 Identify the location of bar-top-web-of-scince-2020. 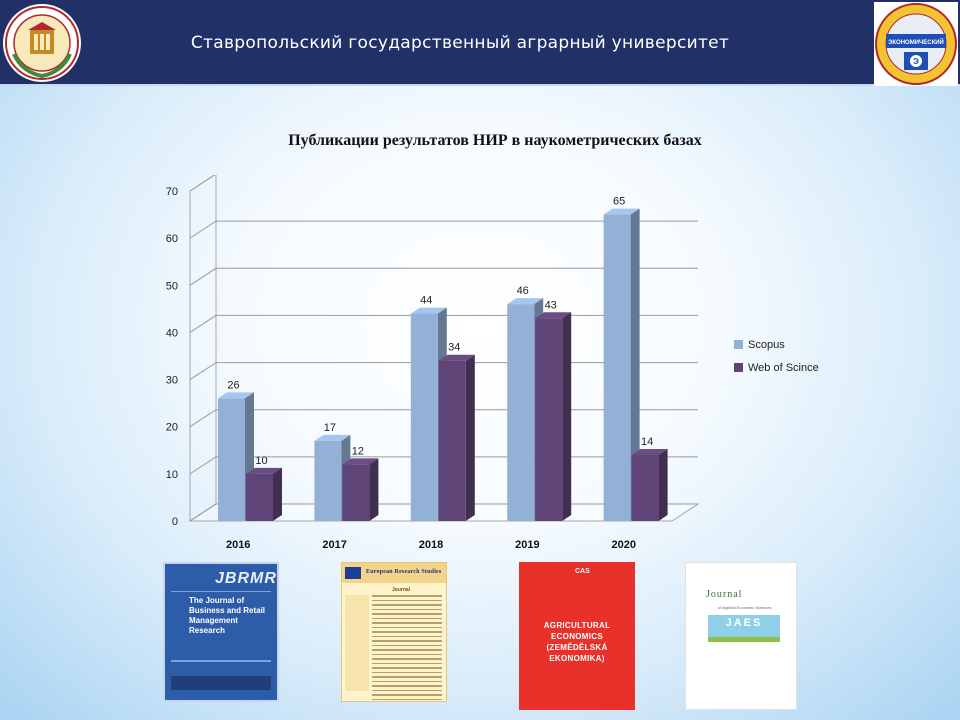
(649, 452).